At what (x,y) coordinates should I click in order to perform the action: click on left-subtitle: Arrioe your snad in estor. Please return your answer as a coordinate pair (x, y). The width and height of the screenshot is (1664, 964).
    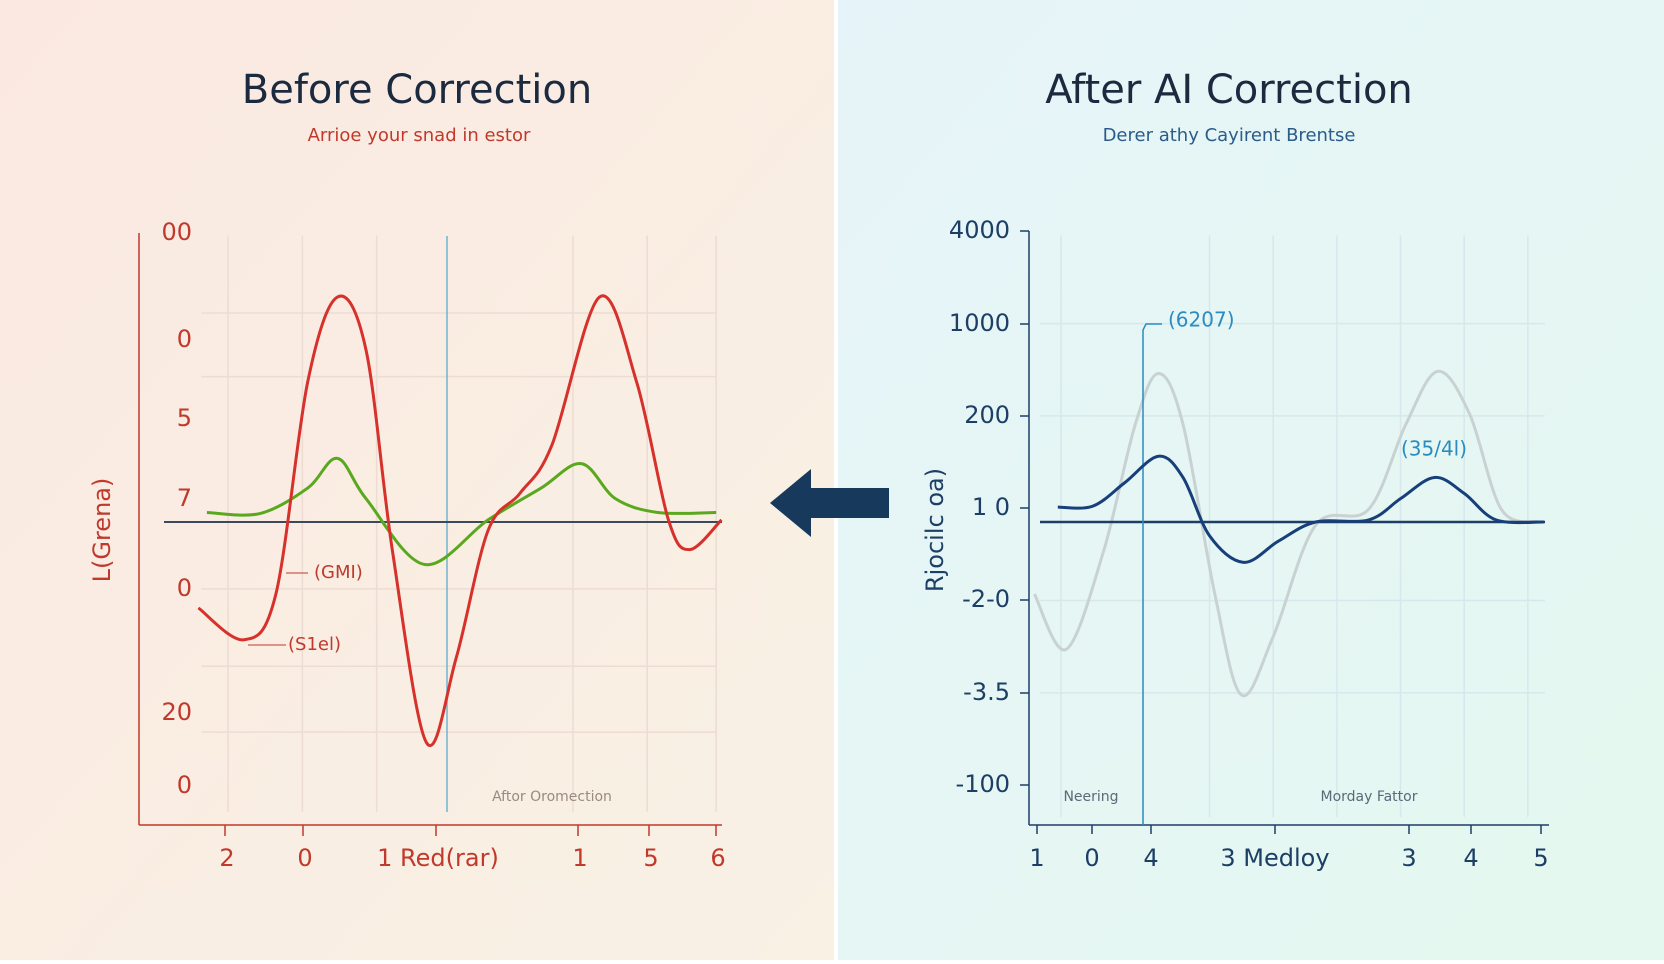
    Looking at the image, I should click on (419, 135).